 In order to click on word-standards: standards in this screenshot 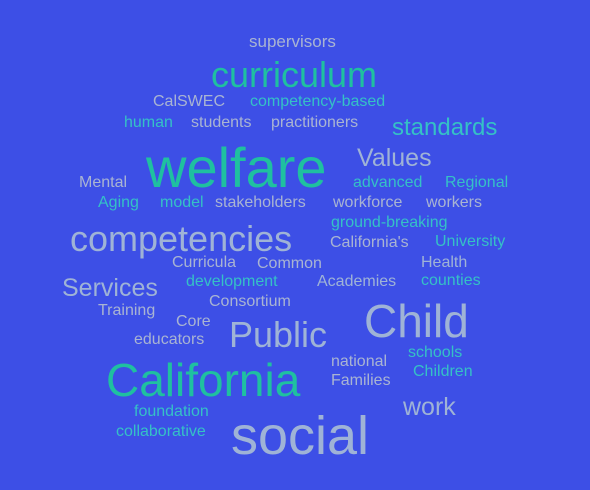, I will do `click(445, 127)`.